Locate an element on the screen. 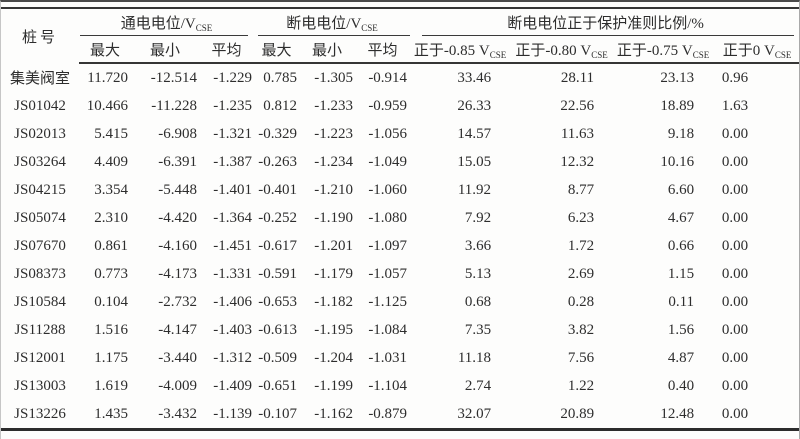 Image resolution: width=800 pixels, height=439 pixels. value-cell: -1.321 is located at coordinates (233, 133).